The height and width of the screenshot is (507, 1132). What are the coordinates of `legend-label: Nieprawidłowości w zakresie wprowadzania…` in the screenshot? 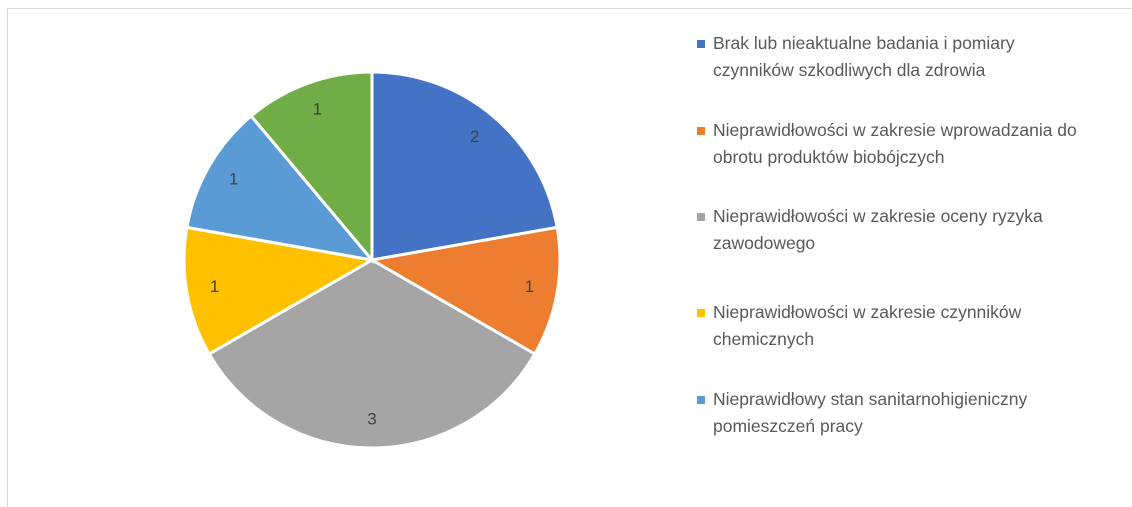 It's located at (895, 143).